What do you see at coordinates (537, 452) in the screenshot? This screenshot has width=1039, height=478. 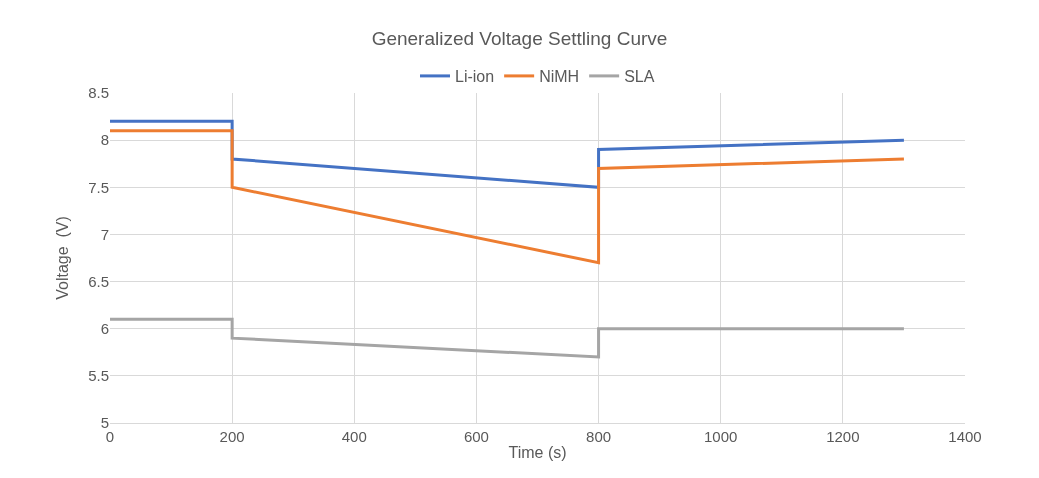 I see `x-axis-title: Time (s)` at bounding box center [537, 452].